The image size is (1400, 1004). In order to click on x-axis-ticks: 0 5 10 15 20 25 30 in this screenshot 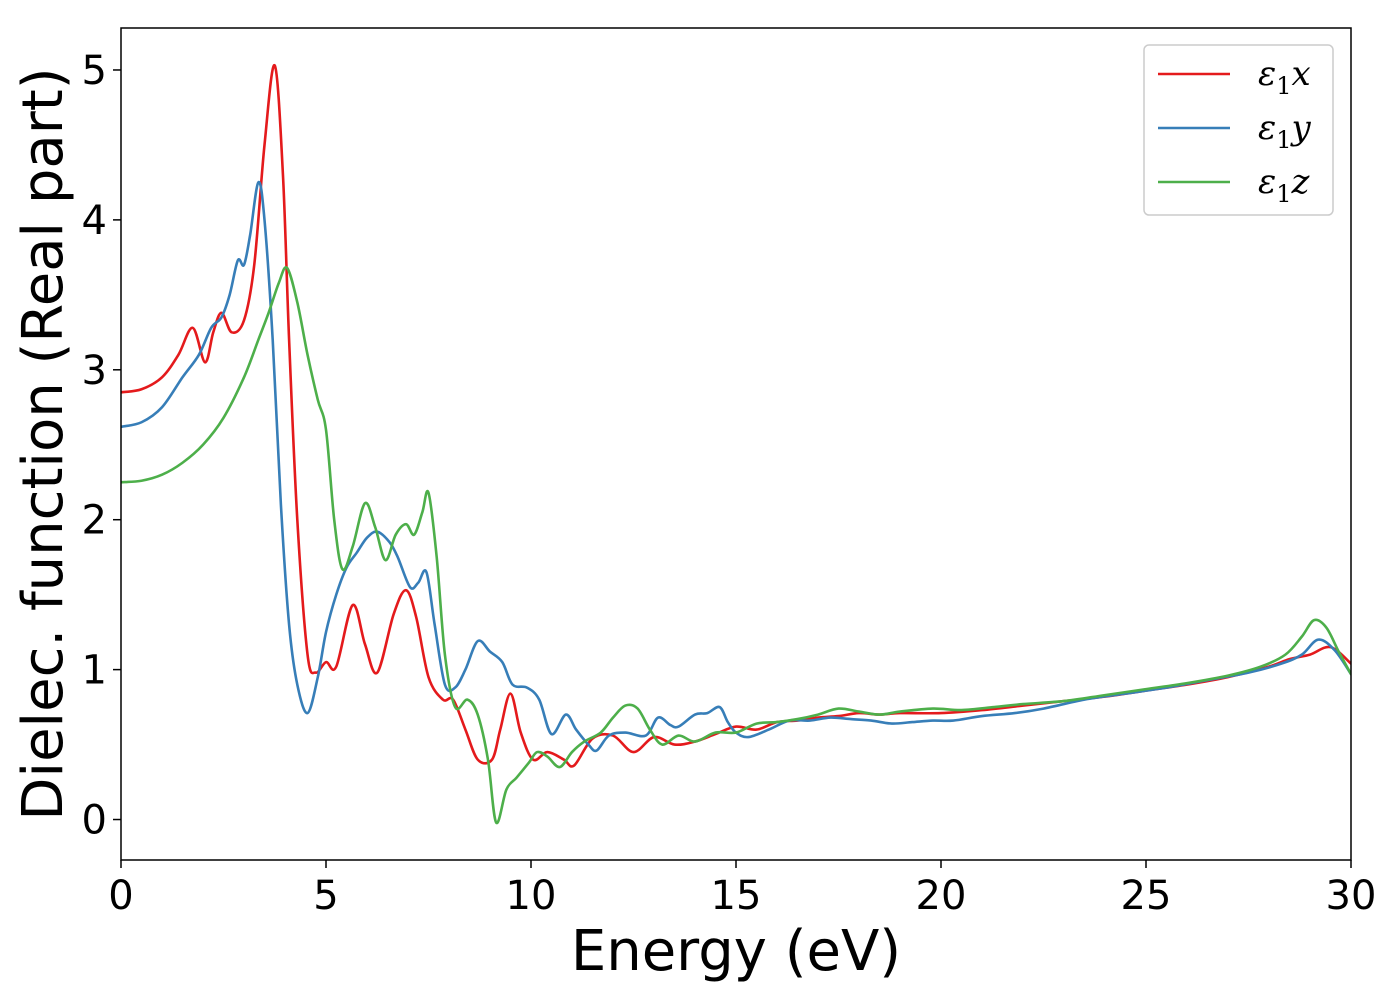, I will do `click(742, 889)`.